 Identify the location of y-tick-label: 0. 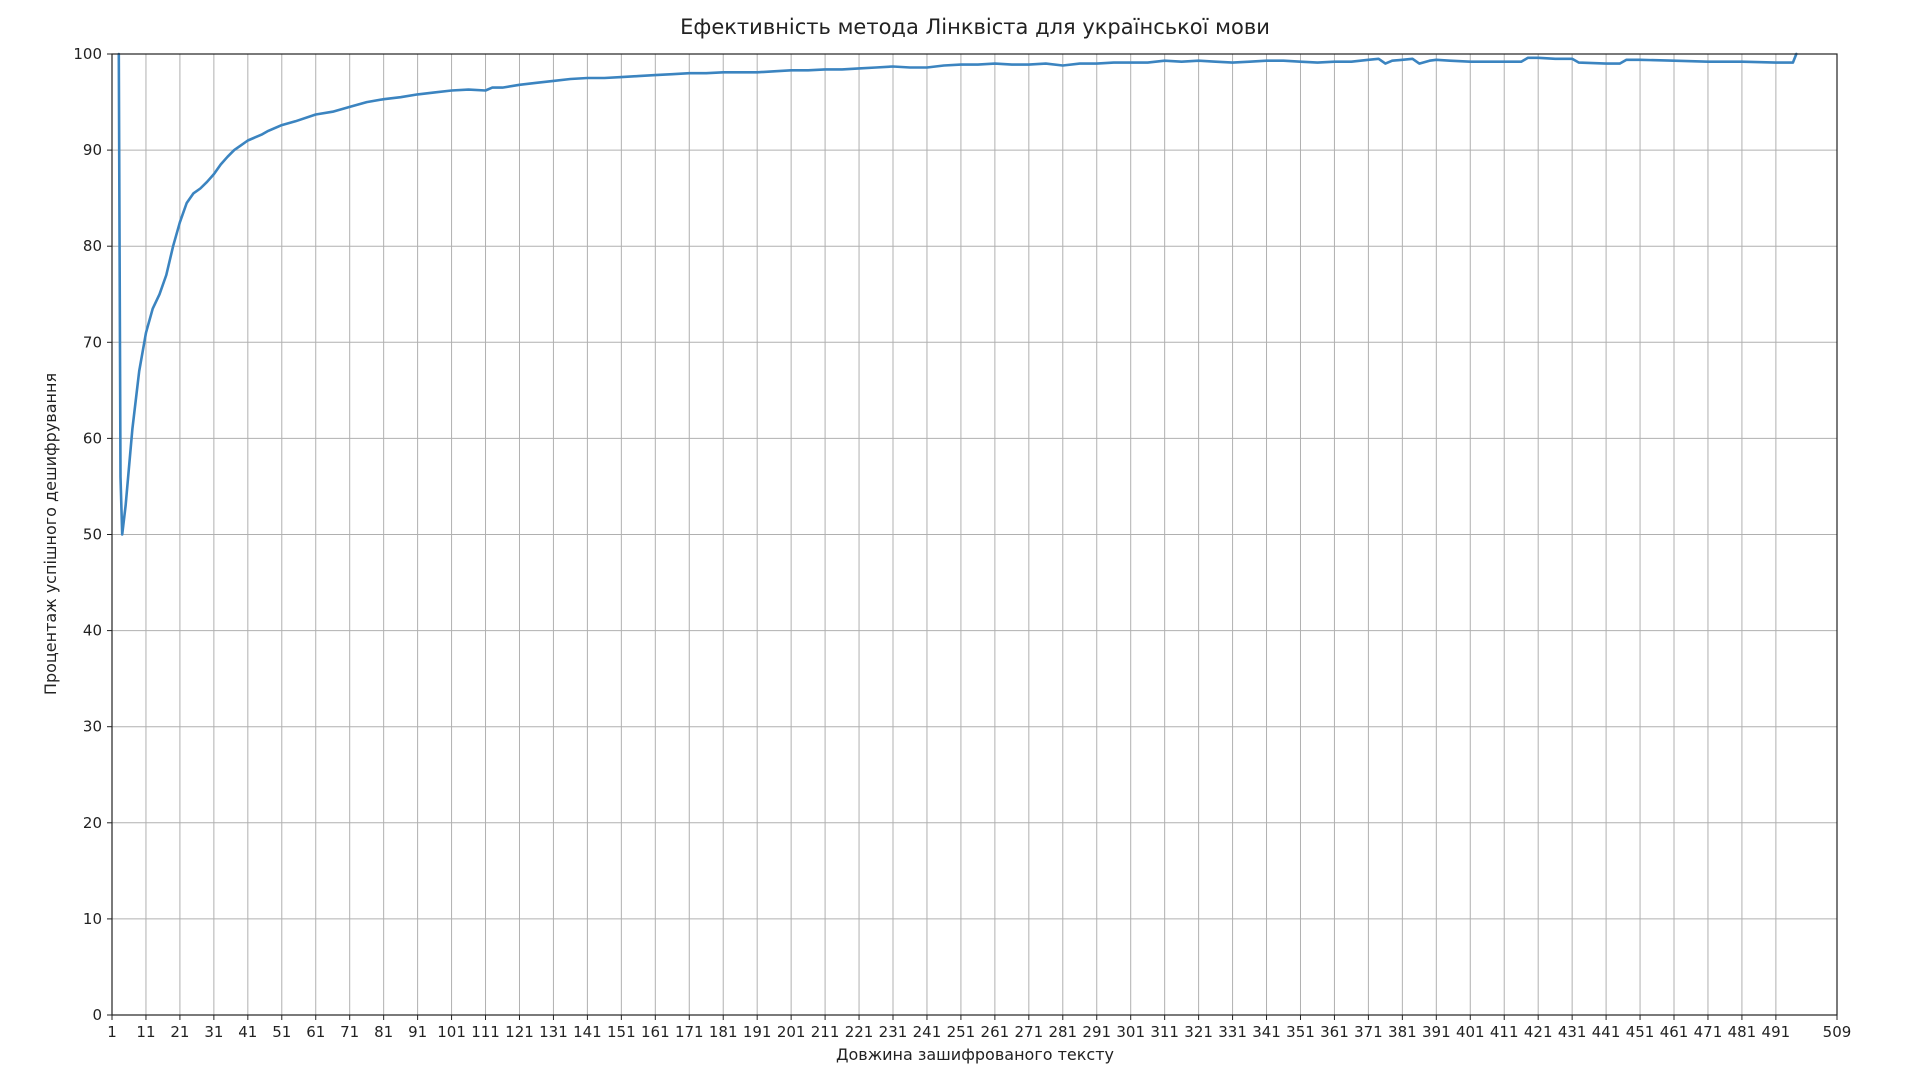
(97, 1015).